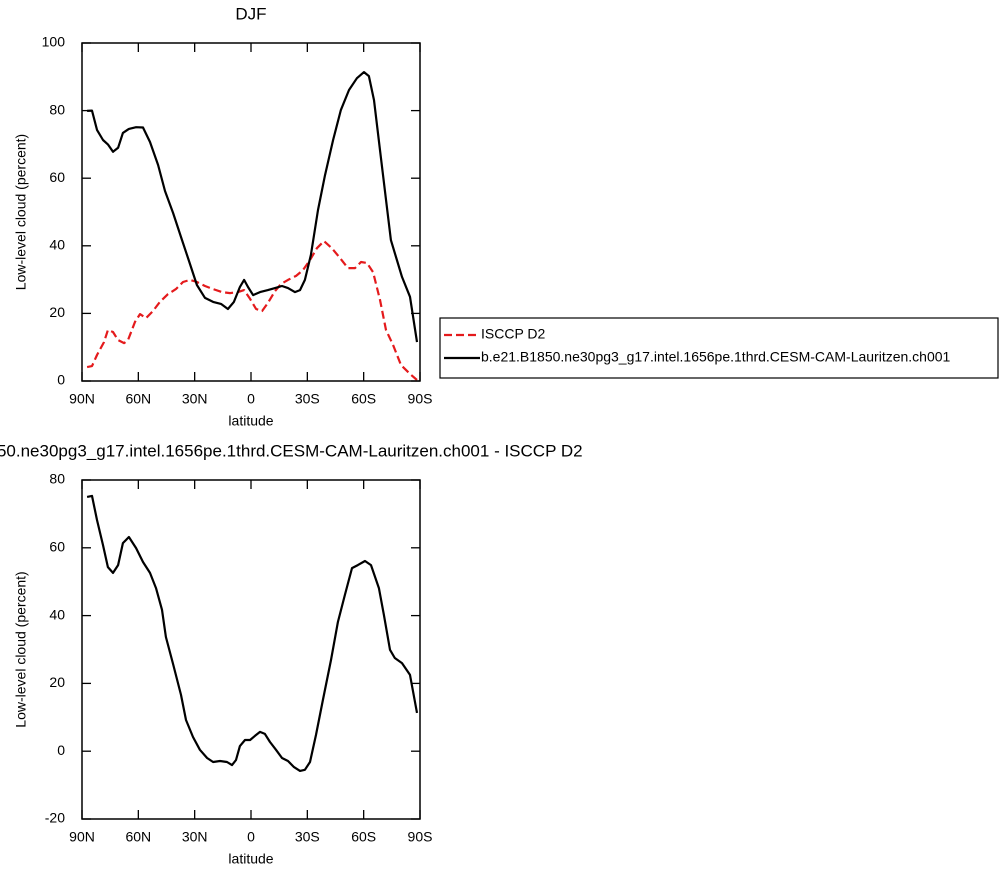 This screenshot has height=880, width=1005. Describe the element at coordinates (55, 818) in the screenshot. I see `y-tick-label: -20` at that location.